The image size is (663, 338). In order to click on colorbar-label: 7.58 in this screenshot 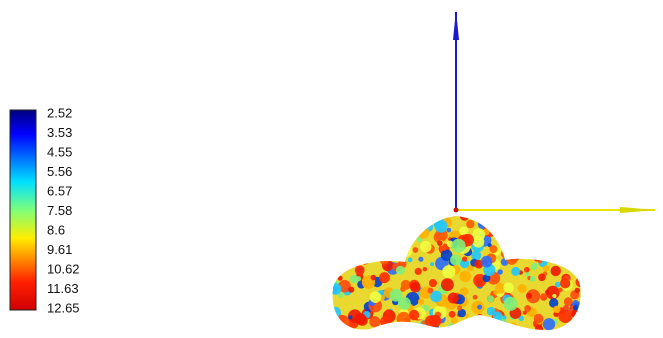, I will do `click(59, 210)`.